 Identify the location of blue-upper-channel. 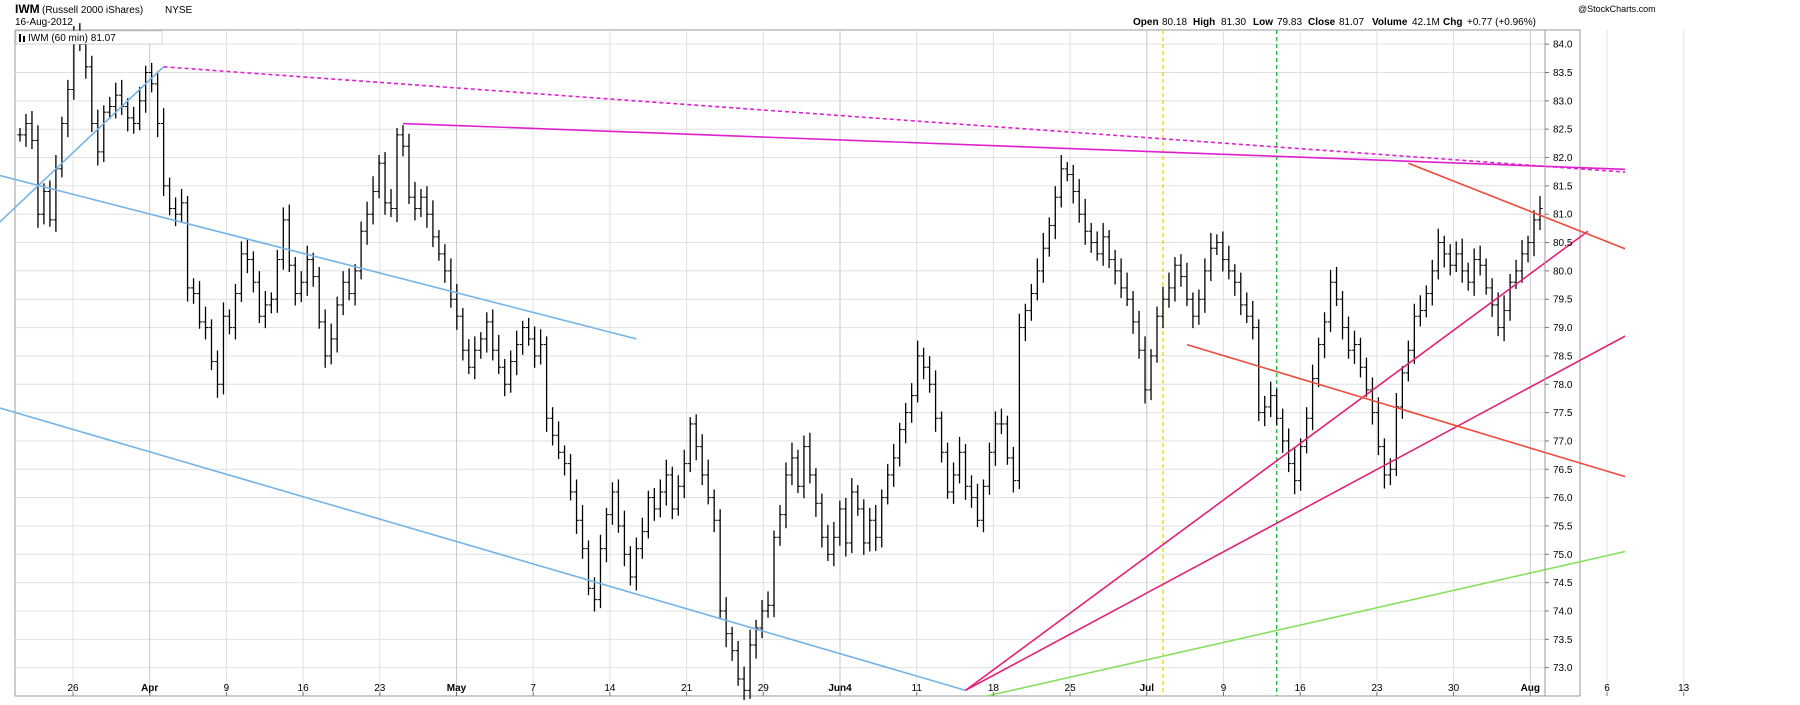
(318, 257).